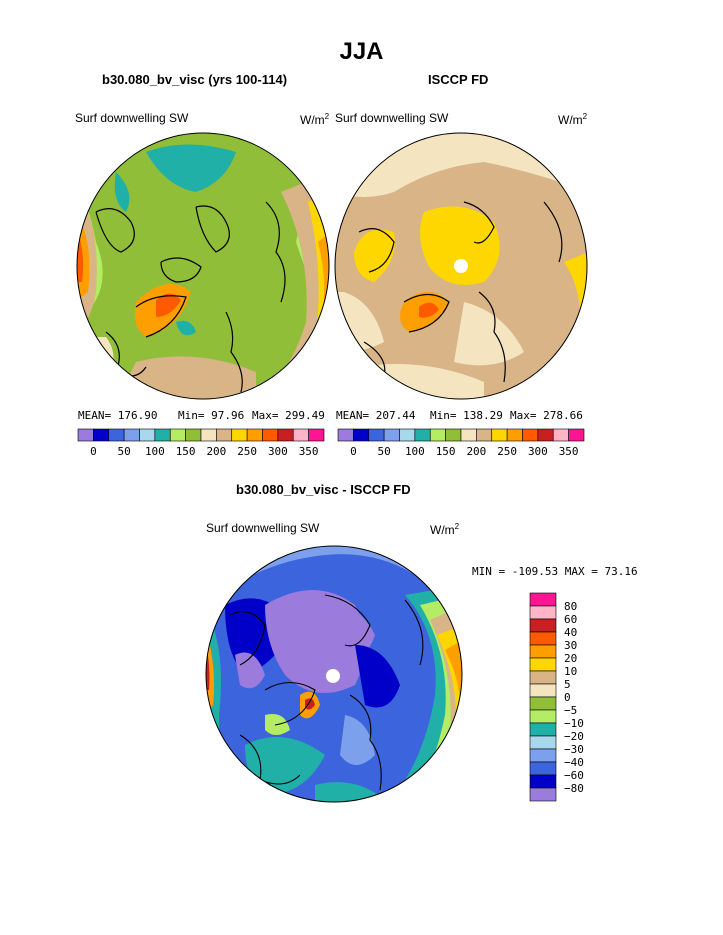 The width and height of the screenshot is (723, 935). What do you see at coordinates (458, 79) in the screenshot?
I see `panel2-header: ISCCP FD` at bounding box center [458, 79].